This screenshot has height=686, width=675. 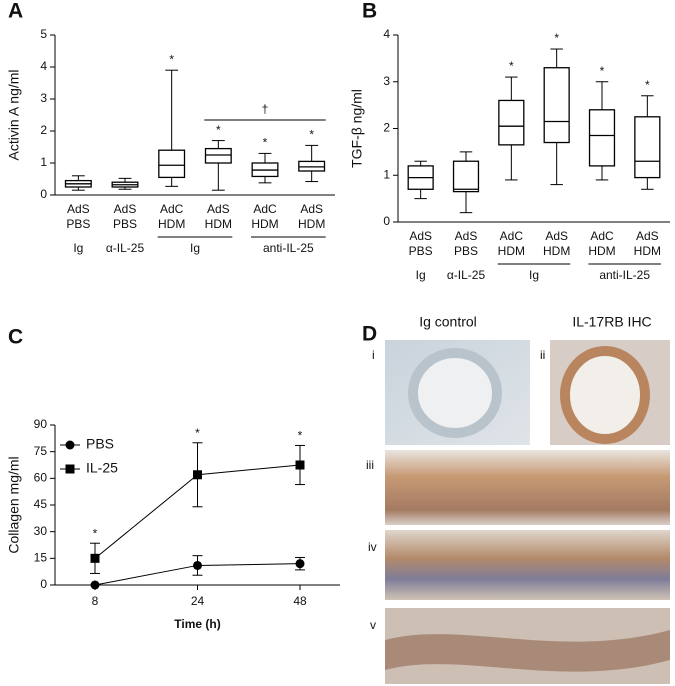 What do you see at coordinates (95, 601) in the screenshot?
I see `x-tick-label: 8` at bounding box center [95, 601].